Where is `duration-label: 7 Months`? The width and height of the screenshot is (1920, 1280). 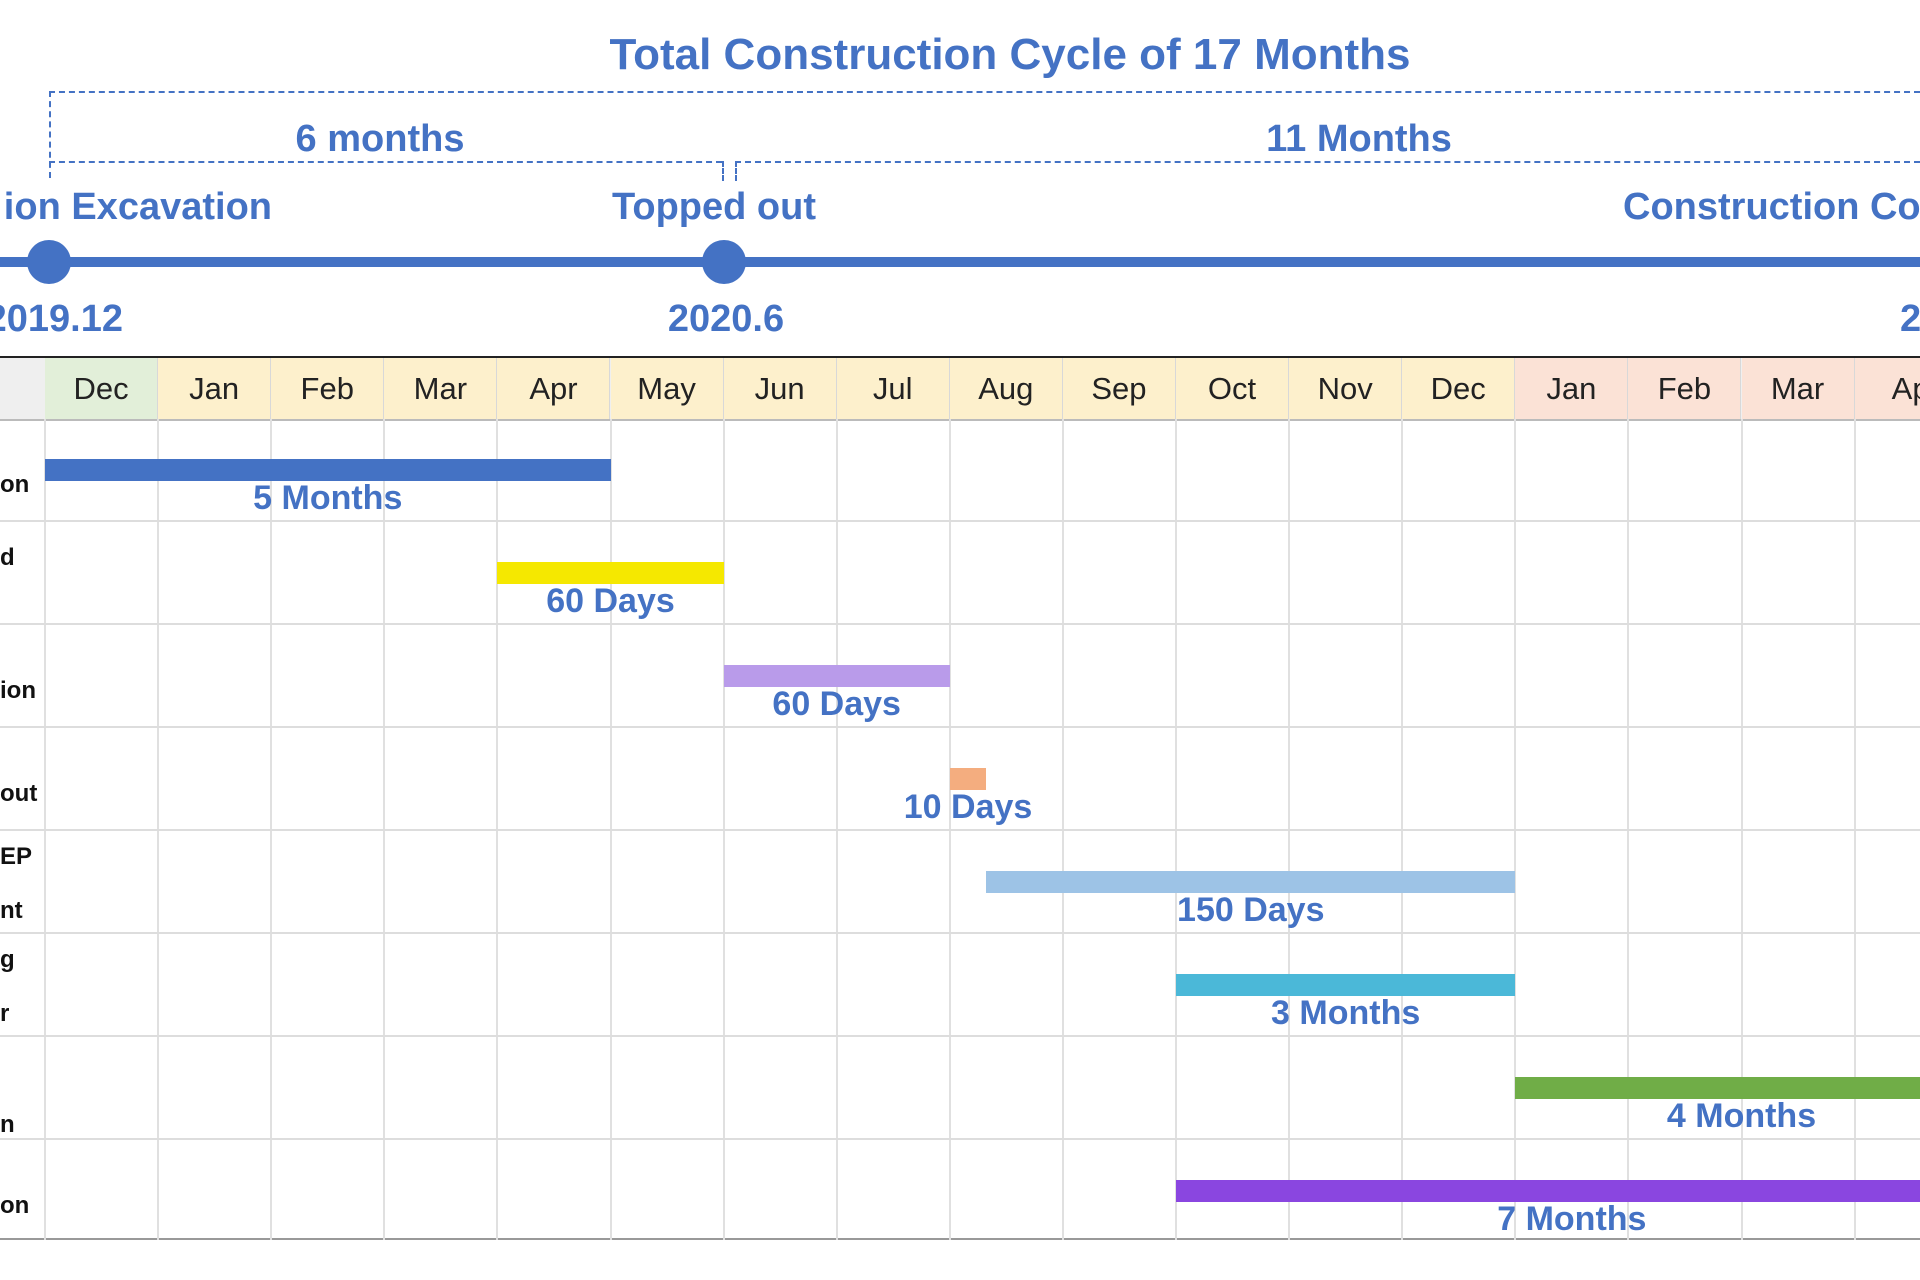 duration-label: 7 Months is located at coordinates (1572, 1219).